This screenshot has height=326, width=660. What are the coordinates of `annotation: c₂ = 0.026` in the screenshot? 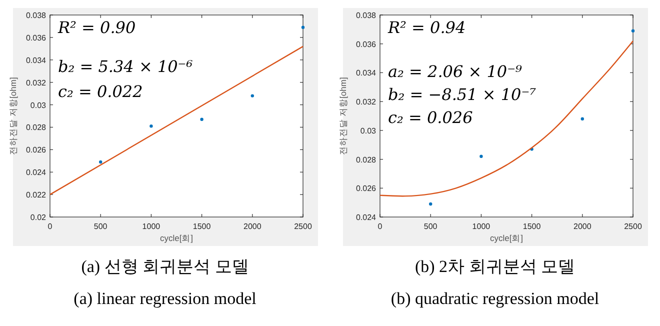 It's located at (430, 117).